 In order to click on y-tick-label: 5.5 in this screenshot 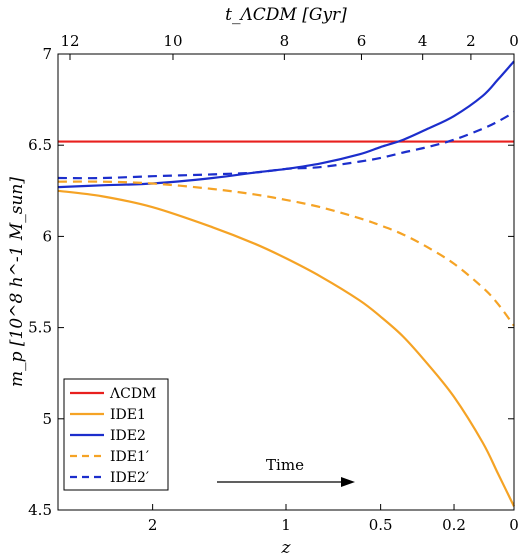, I will do `click(40, 328)`.